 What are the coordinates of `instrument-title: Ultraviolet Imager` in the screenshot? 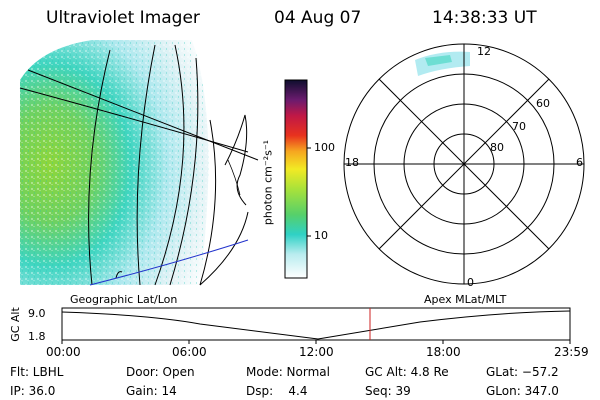 It's located at (123, 18).